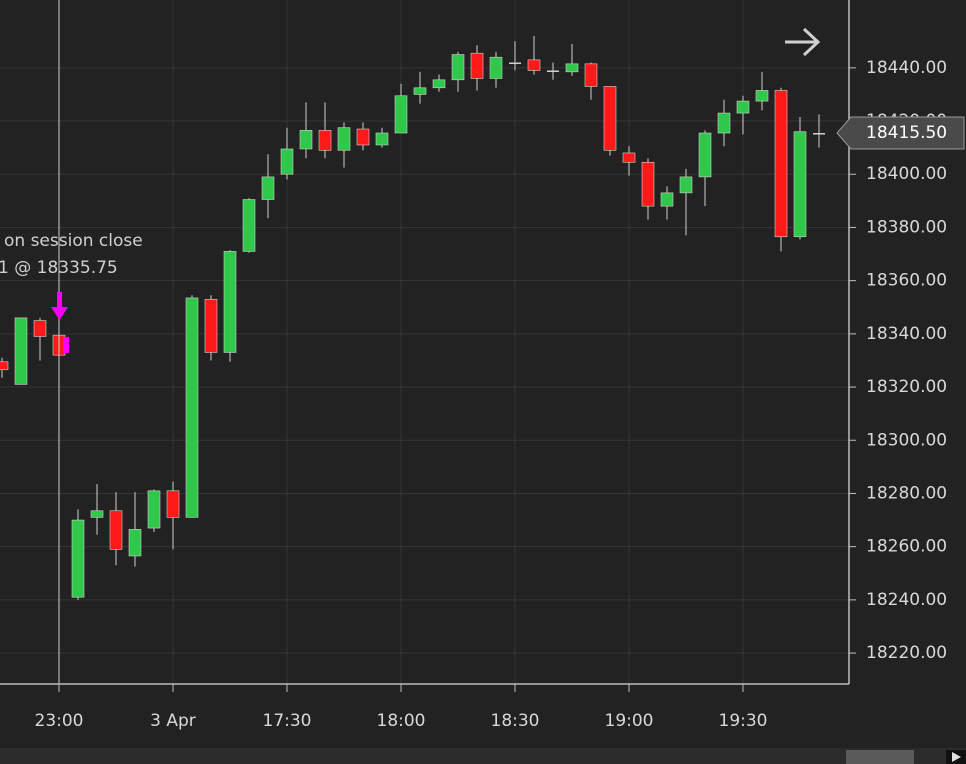 The height and width of the screenshot is (764, 966). What do you see at coordinates (629, 721) in the screenshot?
I see `x-tick-label: 19:00` at bounding box center [629, 721].